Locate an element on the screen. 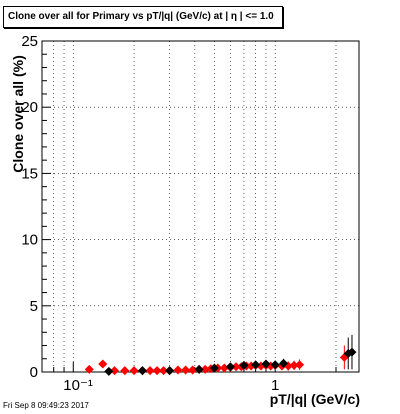  y-tick-label: 10 is located at coordinates (29, 240).